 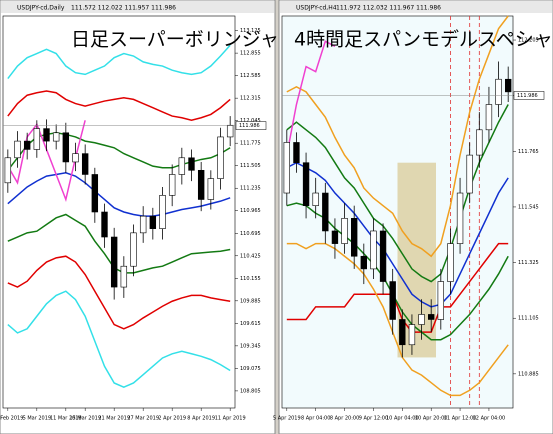 I want to click on x-tick-label: 11 Mar 2019, so click(x=66, y=419).